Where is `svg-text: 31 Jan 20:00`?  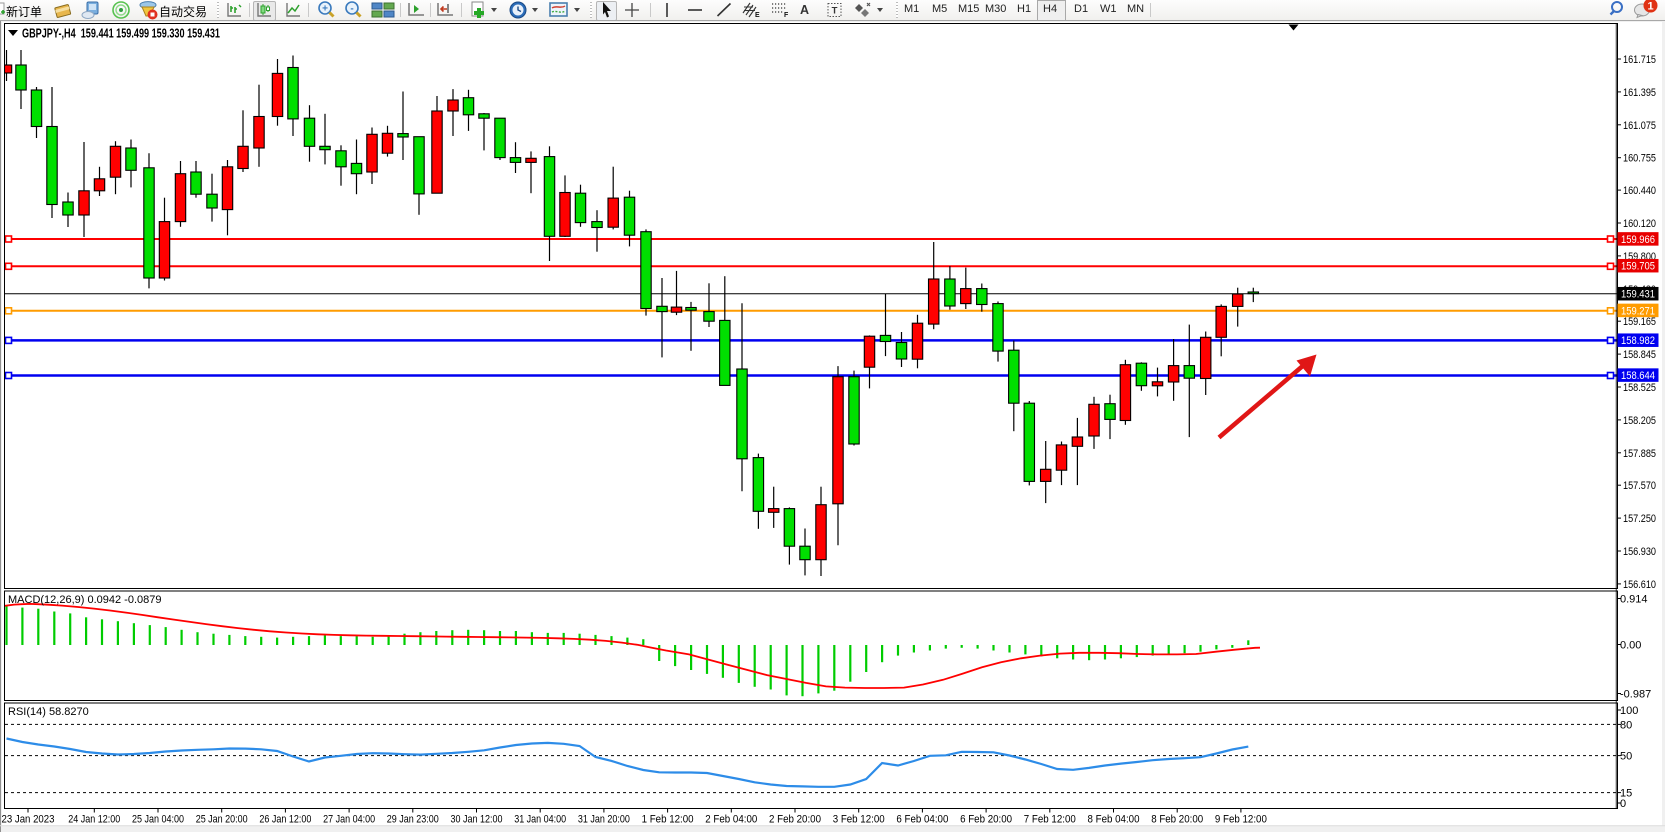
svg-text: 31 Jan 20:00 is located at coordinates (604, 820).